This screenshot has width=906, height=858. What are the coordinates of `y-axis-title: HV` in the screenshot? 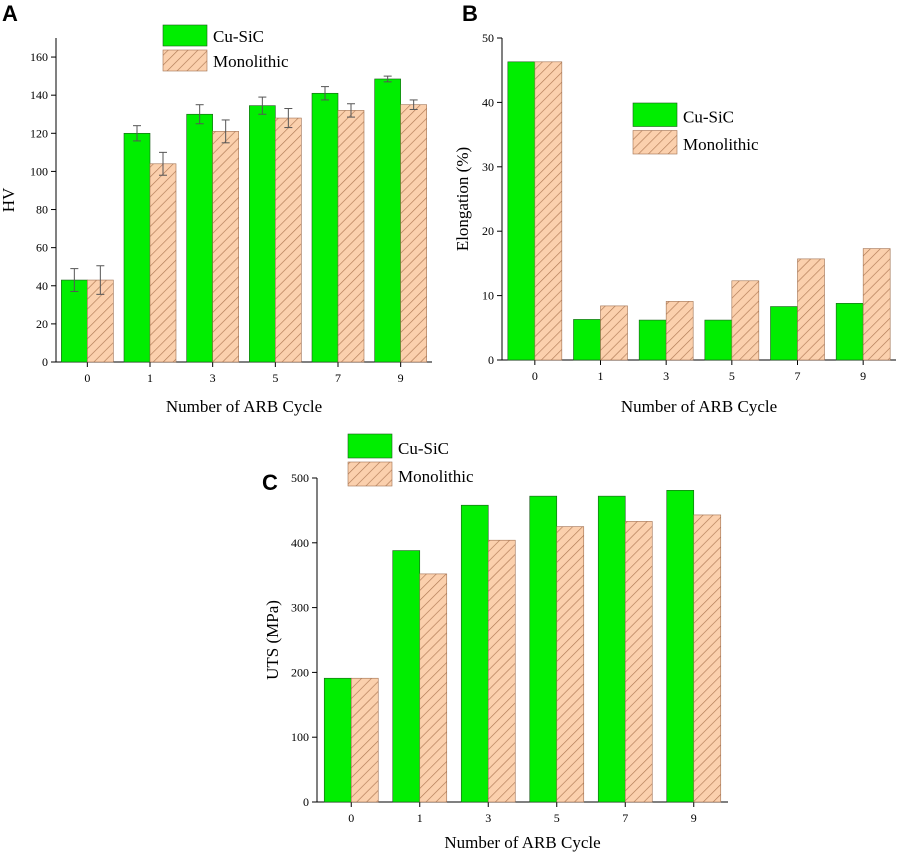 It's located at (9, 199).